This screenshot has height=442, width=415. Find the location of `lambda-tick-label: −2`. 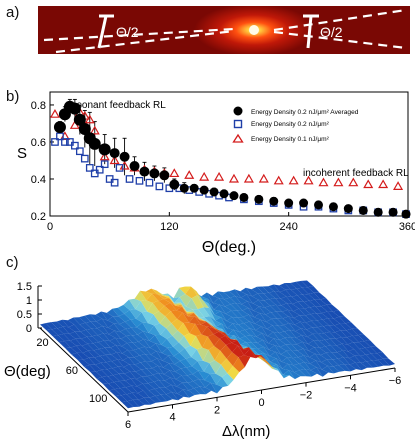

lambda-tick-label: −2 is located at coordinates (306, 396).